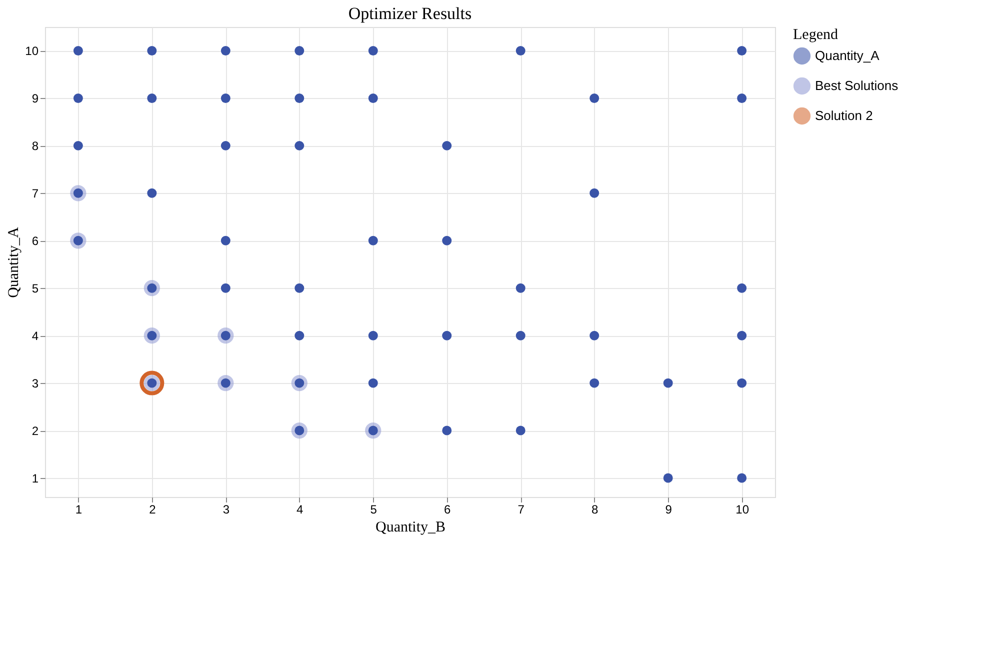 The image size is (983, 645). I want to click on x-tick-label: 4, so click(300, 509).